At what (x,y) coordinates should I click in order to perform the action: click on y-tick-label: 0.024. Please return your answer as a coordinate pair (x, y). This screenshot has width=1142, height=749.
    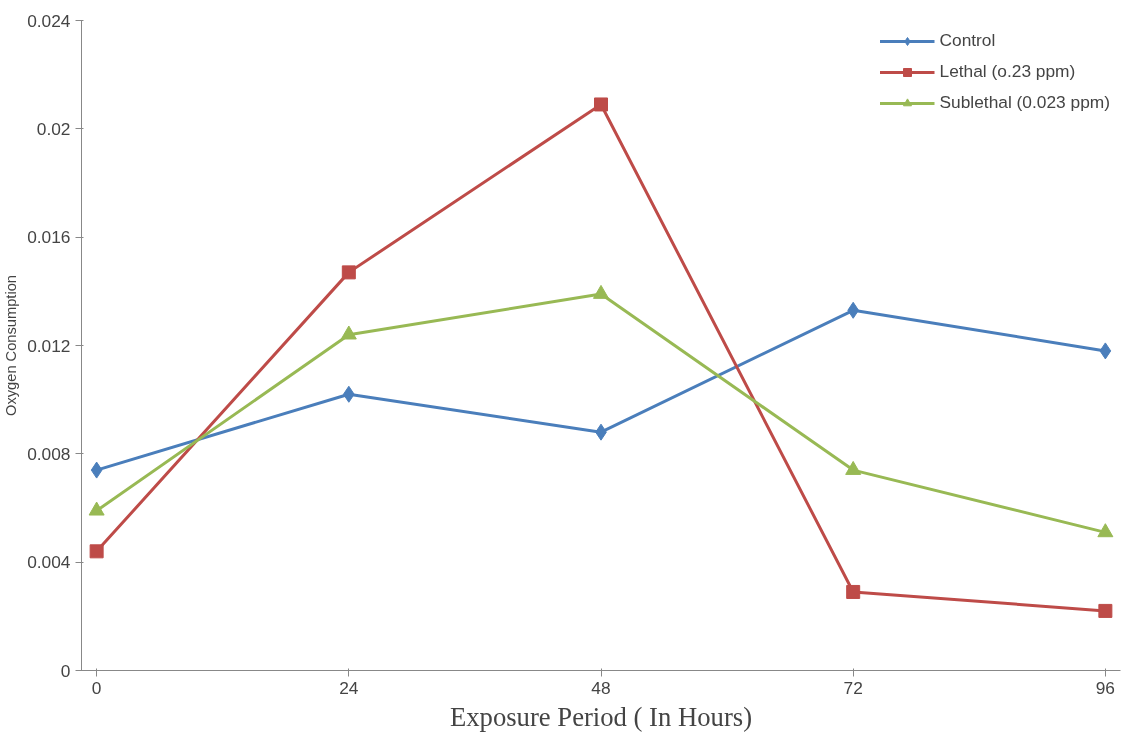
    Looking at the image, I should click on (49, 20).